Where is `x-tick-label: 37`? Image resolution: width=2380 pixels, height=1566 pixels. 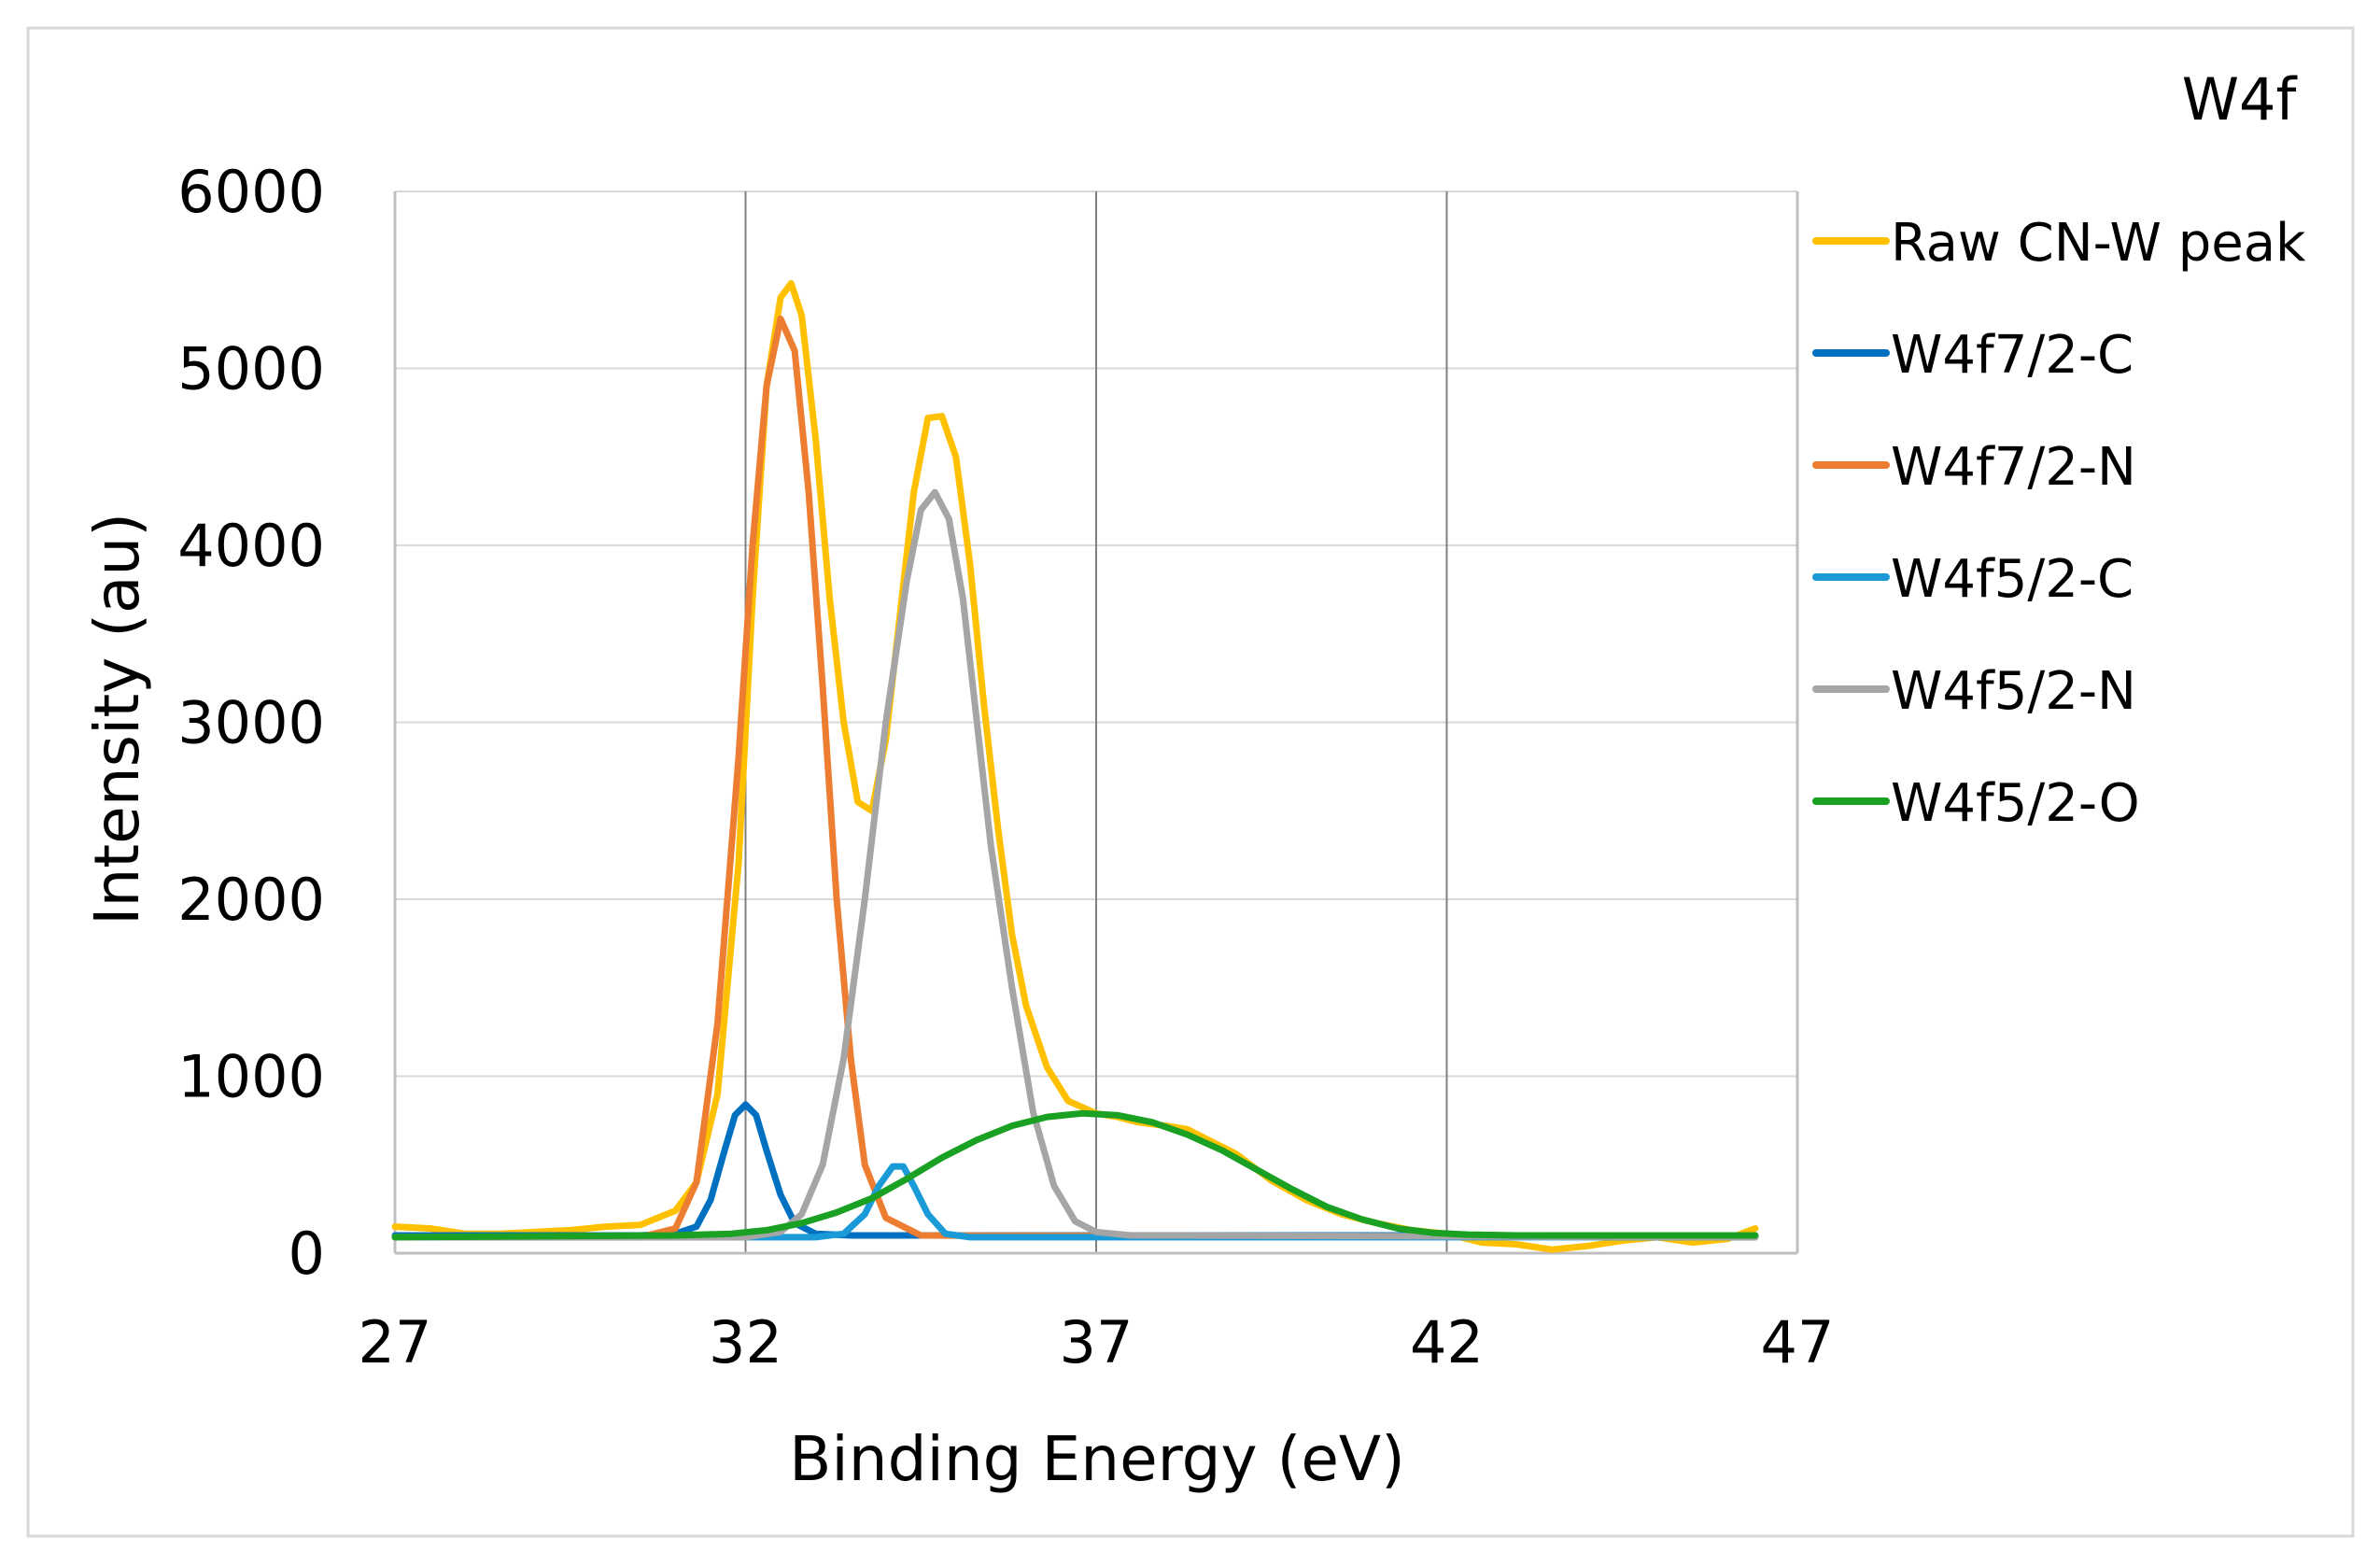
x-tick-label: 37 is located at coordinates (1097, 1342).